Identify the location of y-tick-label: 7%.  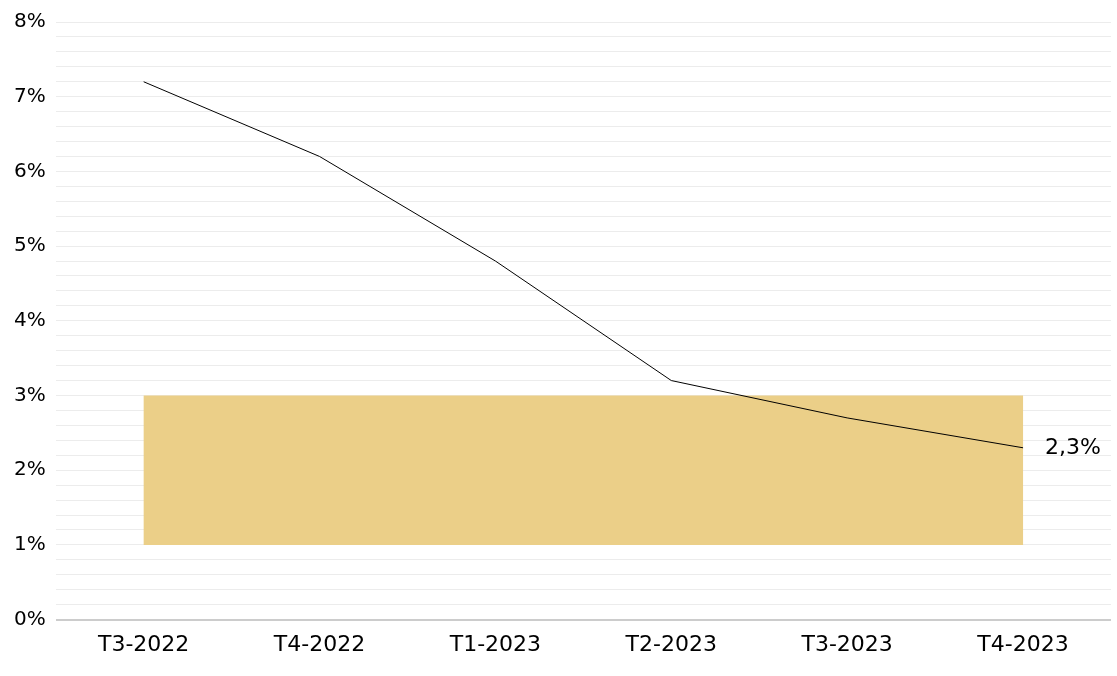
(29, 94).